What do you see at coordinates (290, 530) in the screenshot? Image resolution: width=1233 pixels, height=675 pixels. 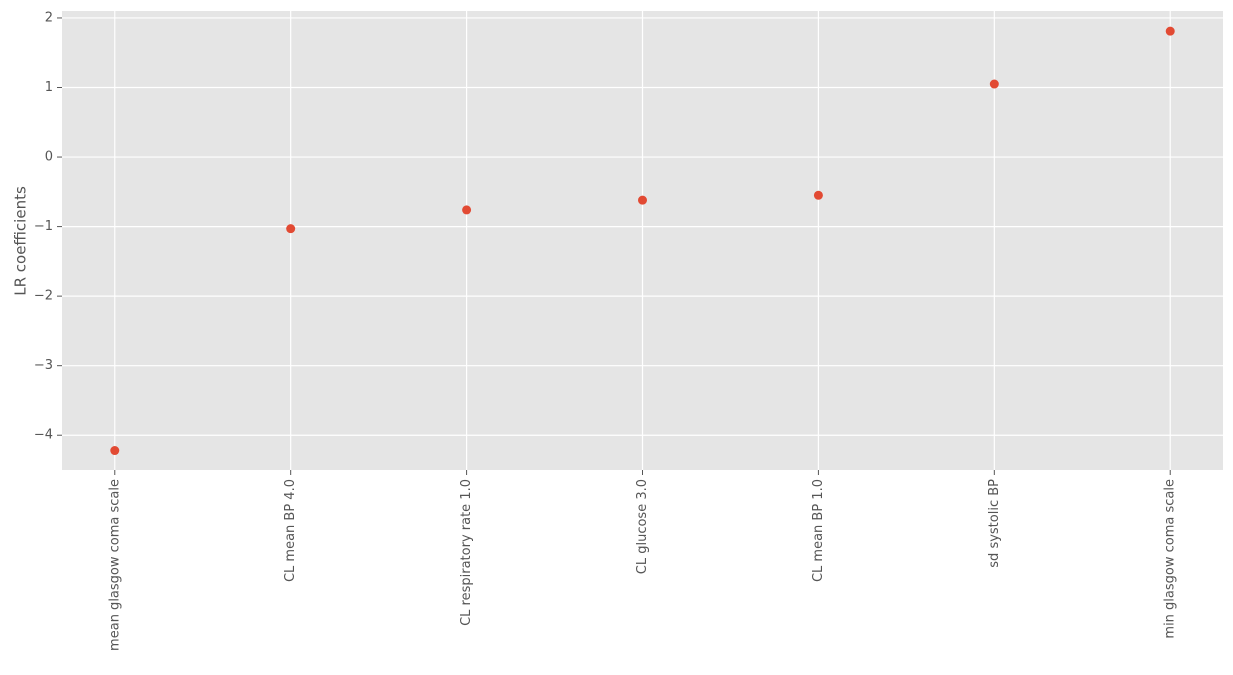 I see `x-tick-label: CL mean BP 4.0` at bounding box center [290, 530].